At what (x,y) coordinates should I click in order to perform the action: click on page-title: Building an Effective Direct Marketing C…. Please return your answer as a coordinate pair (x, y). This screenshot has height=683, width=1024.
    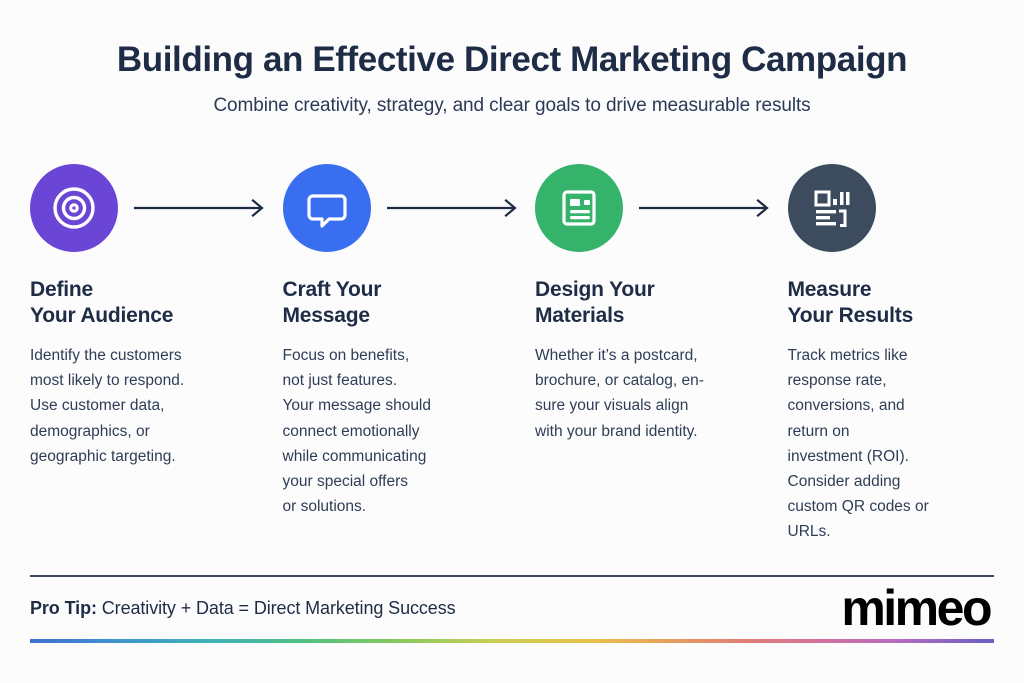
    Looking at the image, I should click on (512, 59).